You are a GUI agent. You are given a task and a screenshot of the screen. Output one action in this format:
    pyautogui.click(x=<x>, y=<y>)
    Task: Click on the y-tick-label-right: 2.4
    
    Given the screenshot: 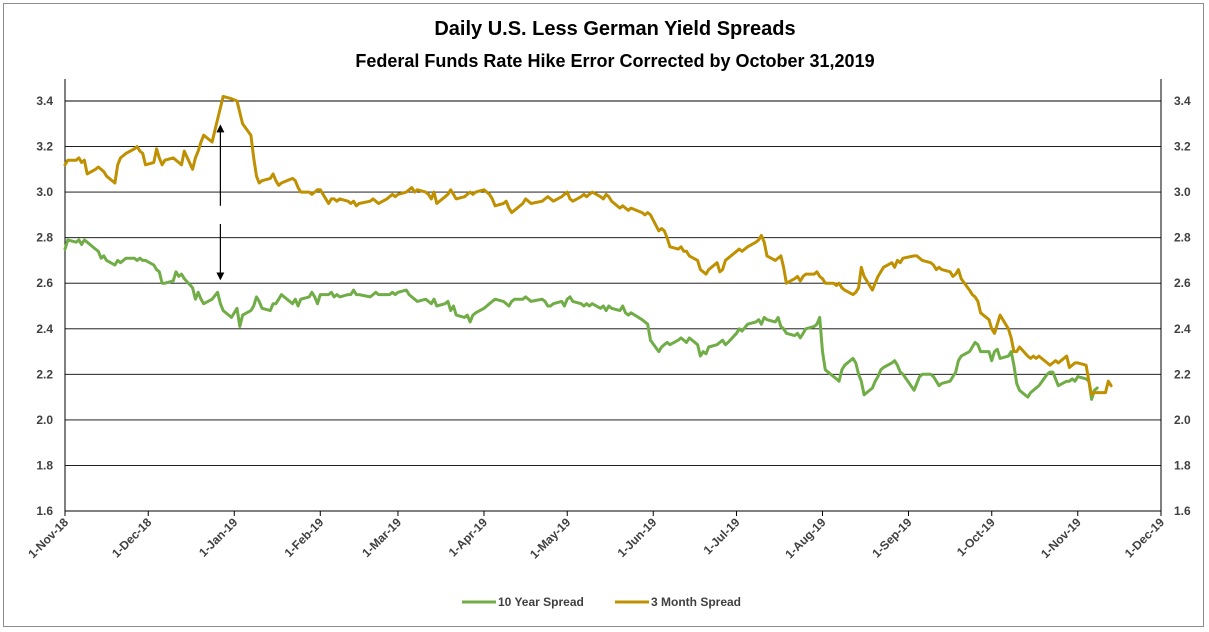 What is the action you would take?
    pyautogui.click(x=1182, y=329)
    